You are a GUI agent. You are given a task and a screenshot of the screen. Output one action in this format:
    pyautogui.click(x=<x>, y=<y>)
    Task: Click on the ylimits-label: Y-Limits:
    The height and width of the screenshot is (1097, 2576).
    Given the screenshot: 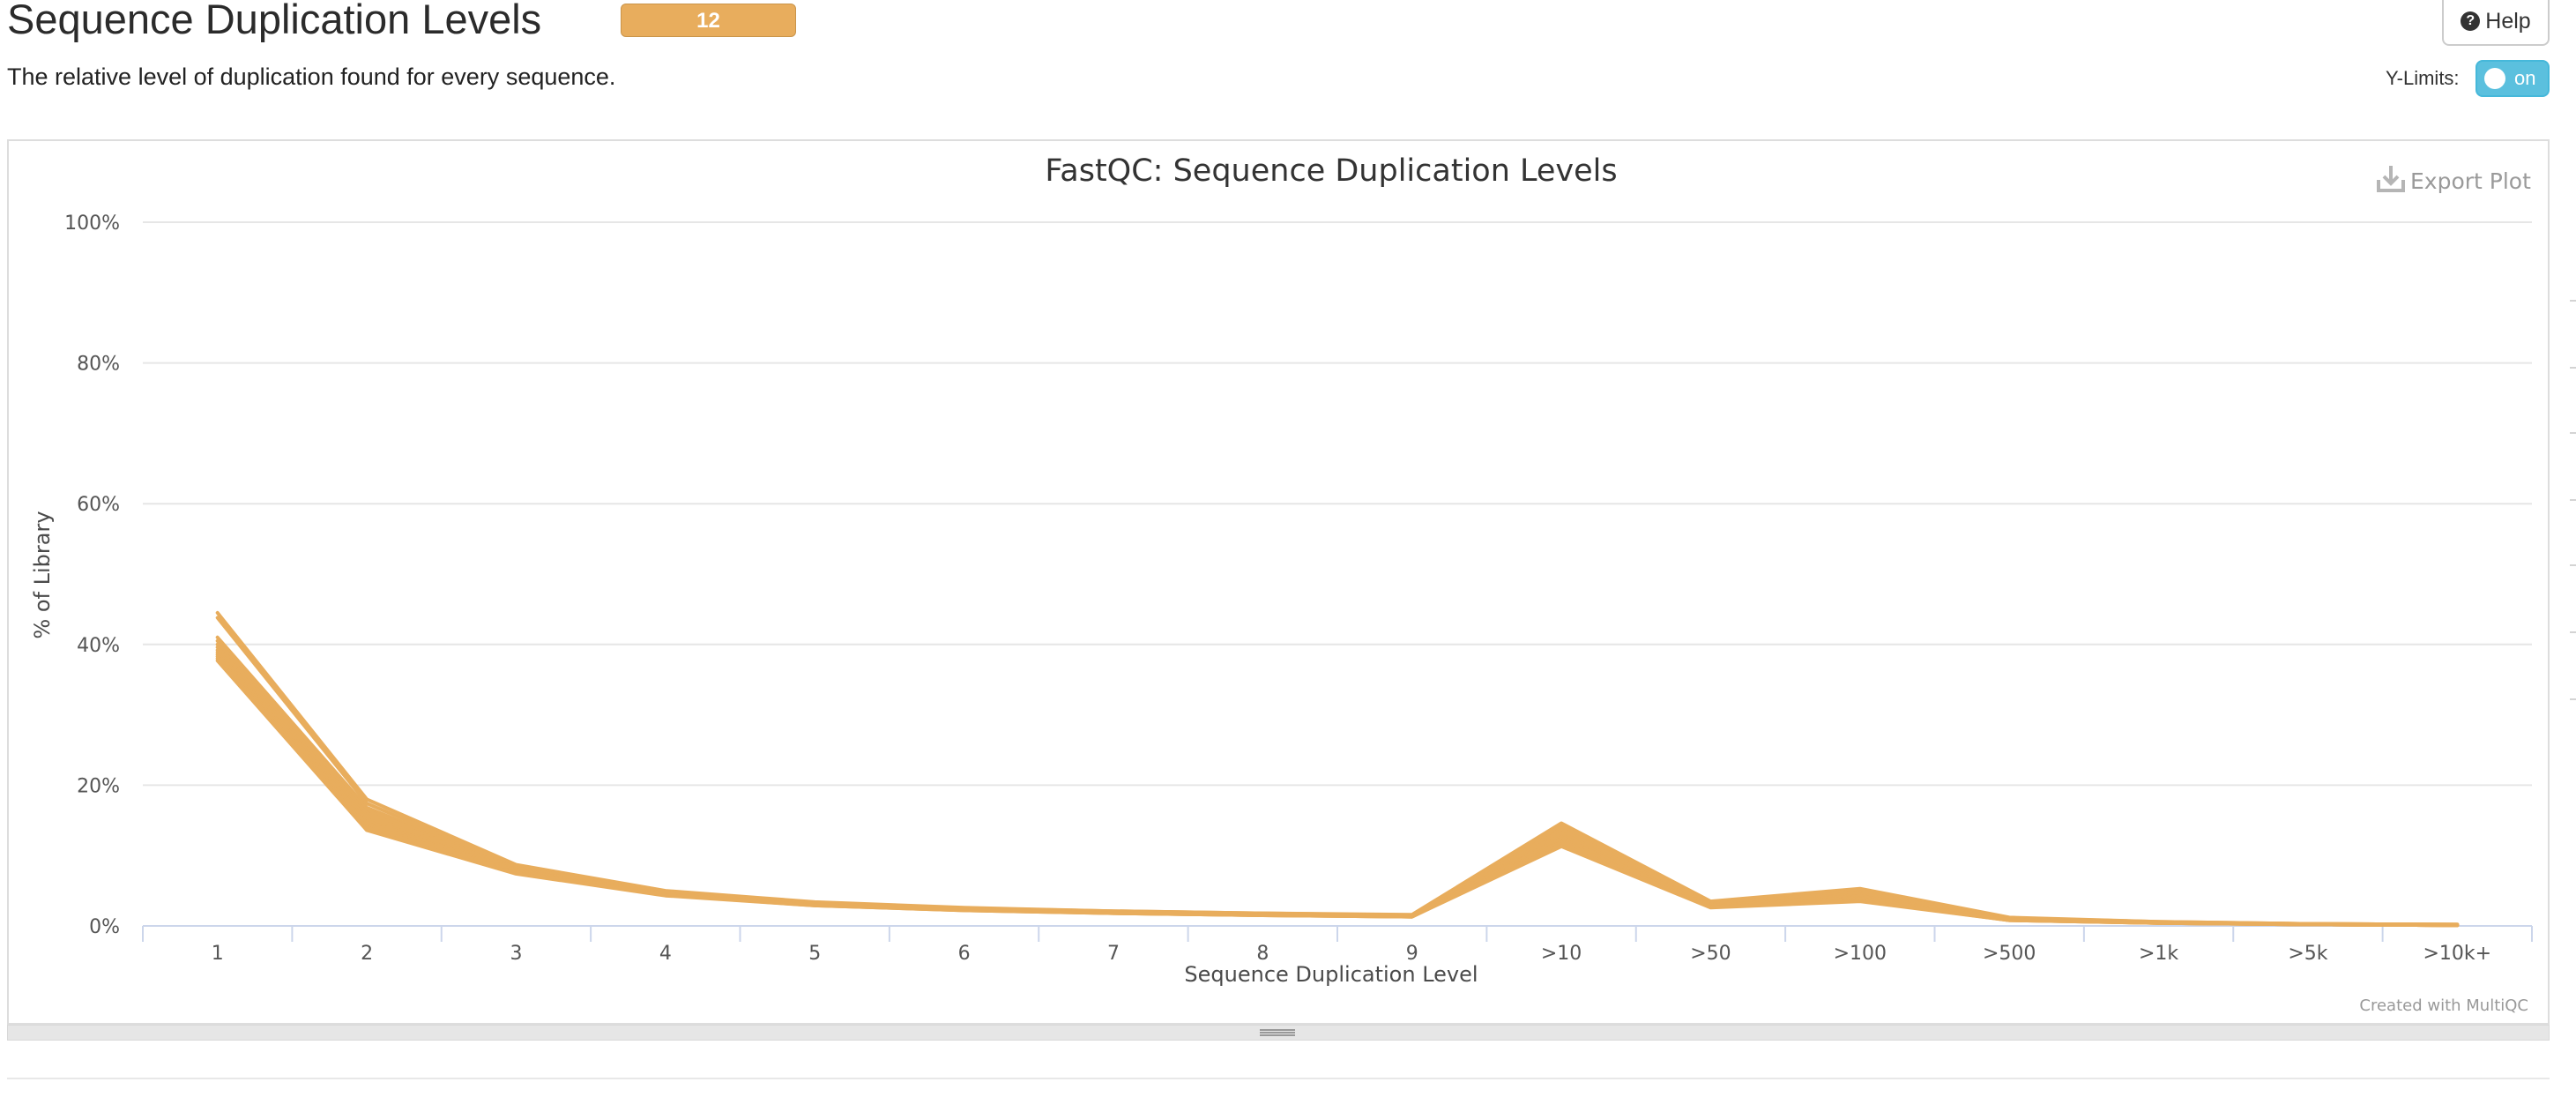 What is the action you would take?
    pyautogui.click(x=2423, y=78)
    